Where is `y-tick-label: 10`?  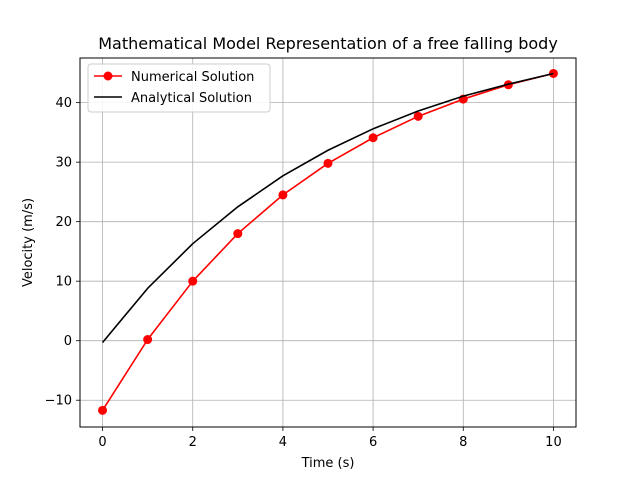 y-tick-label: 10 is located at coordinates (63, 282).